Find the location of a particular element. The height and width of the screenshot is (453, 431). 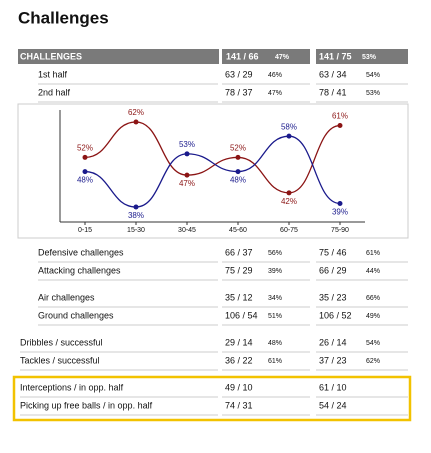

row-cell: 35 / 23 is located at coordinates (333, 297).